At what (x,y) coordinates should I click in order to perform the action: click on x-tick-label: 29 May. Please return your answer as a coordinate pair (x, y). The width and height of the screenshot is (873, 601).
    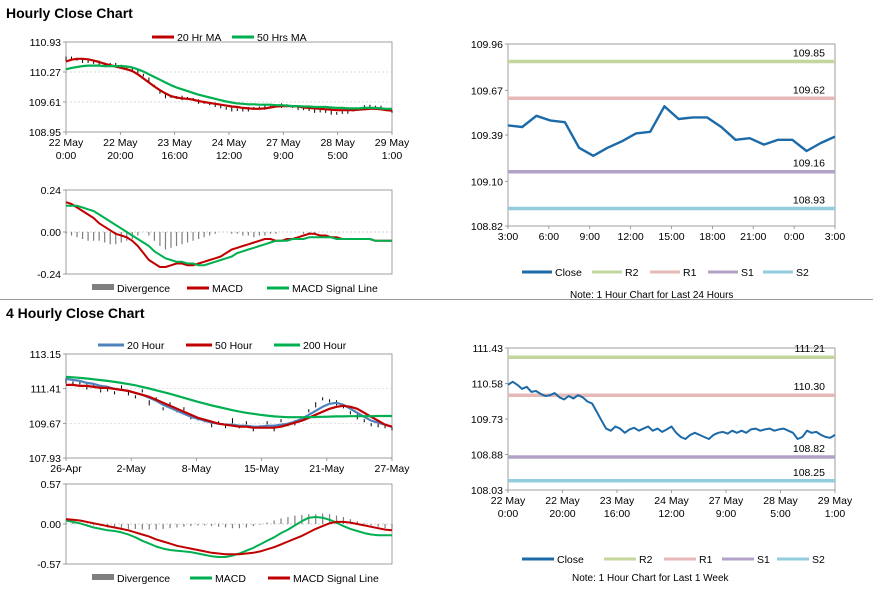
    Looking at the image, I should click on (835, 501).